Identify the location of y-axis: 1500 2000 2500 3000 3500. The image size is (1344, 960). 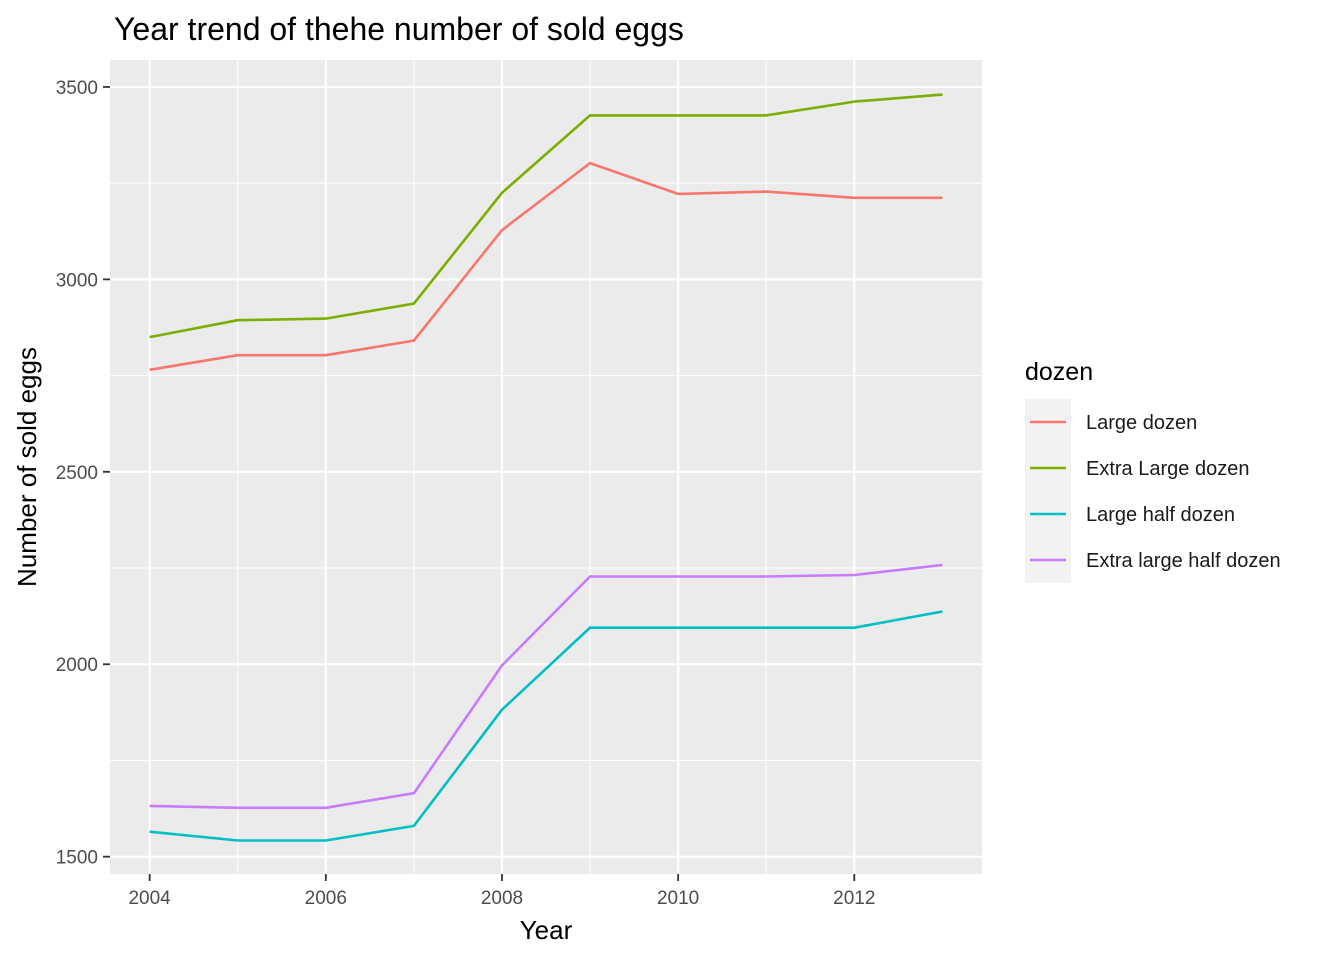
(83, 473).